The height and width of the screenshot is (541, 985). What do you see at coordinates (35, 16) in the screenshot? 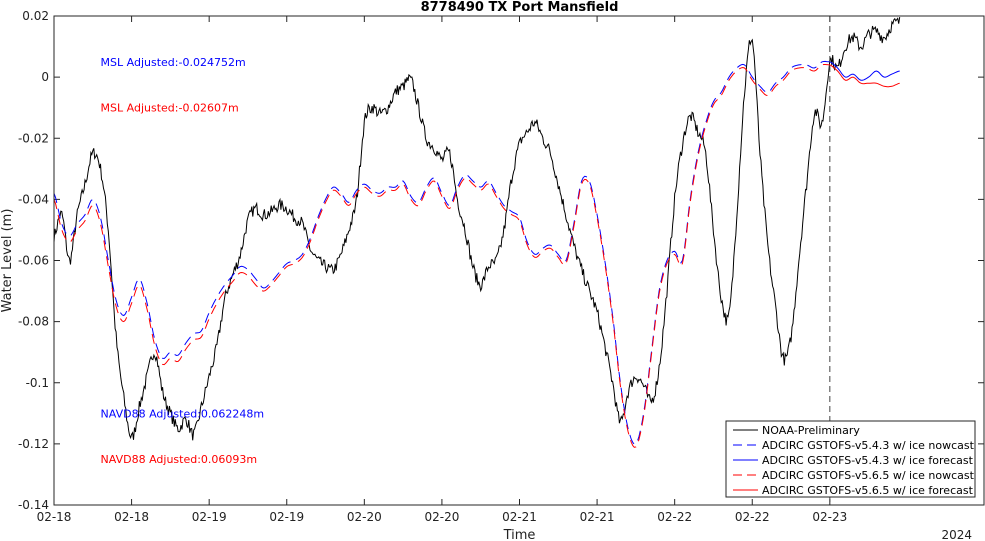
I see `y-tick-label: 0.02` at bounding box center [35, 16].